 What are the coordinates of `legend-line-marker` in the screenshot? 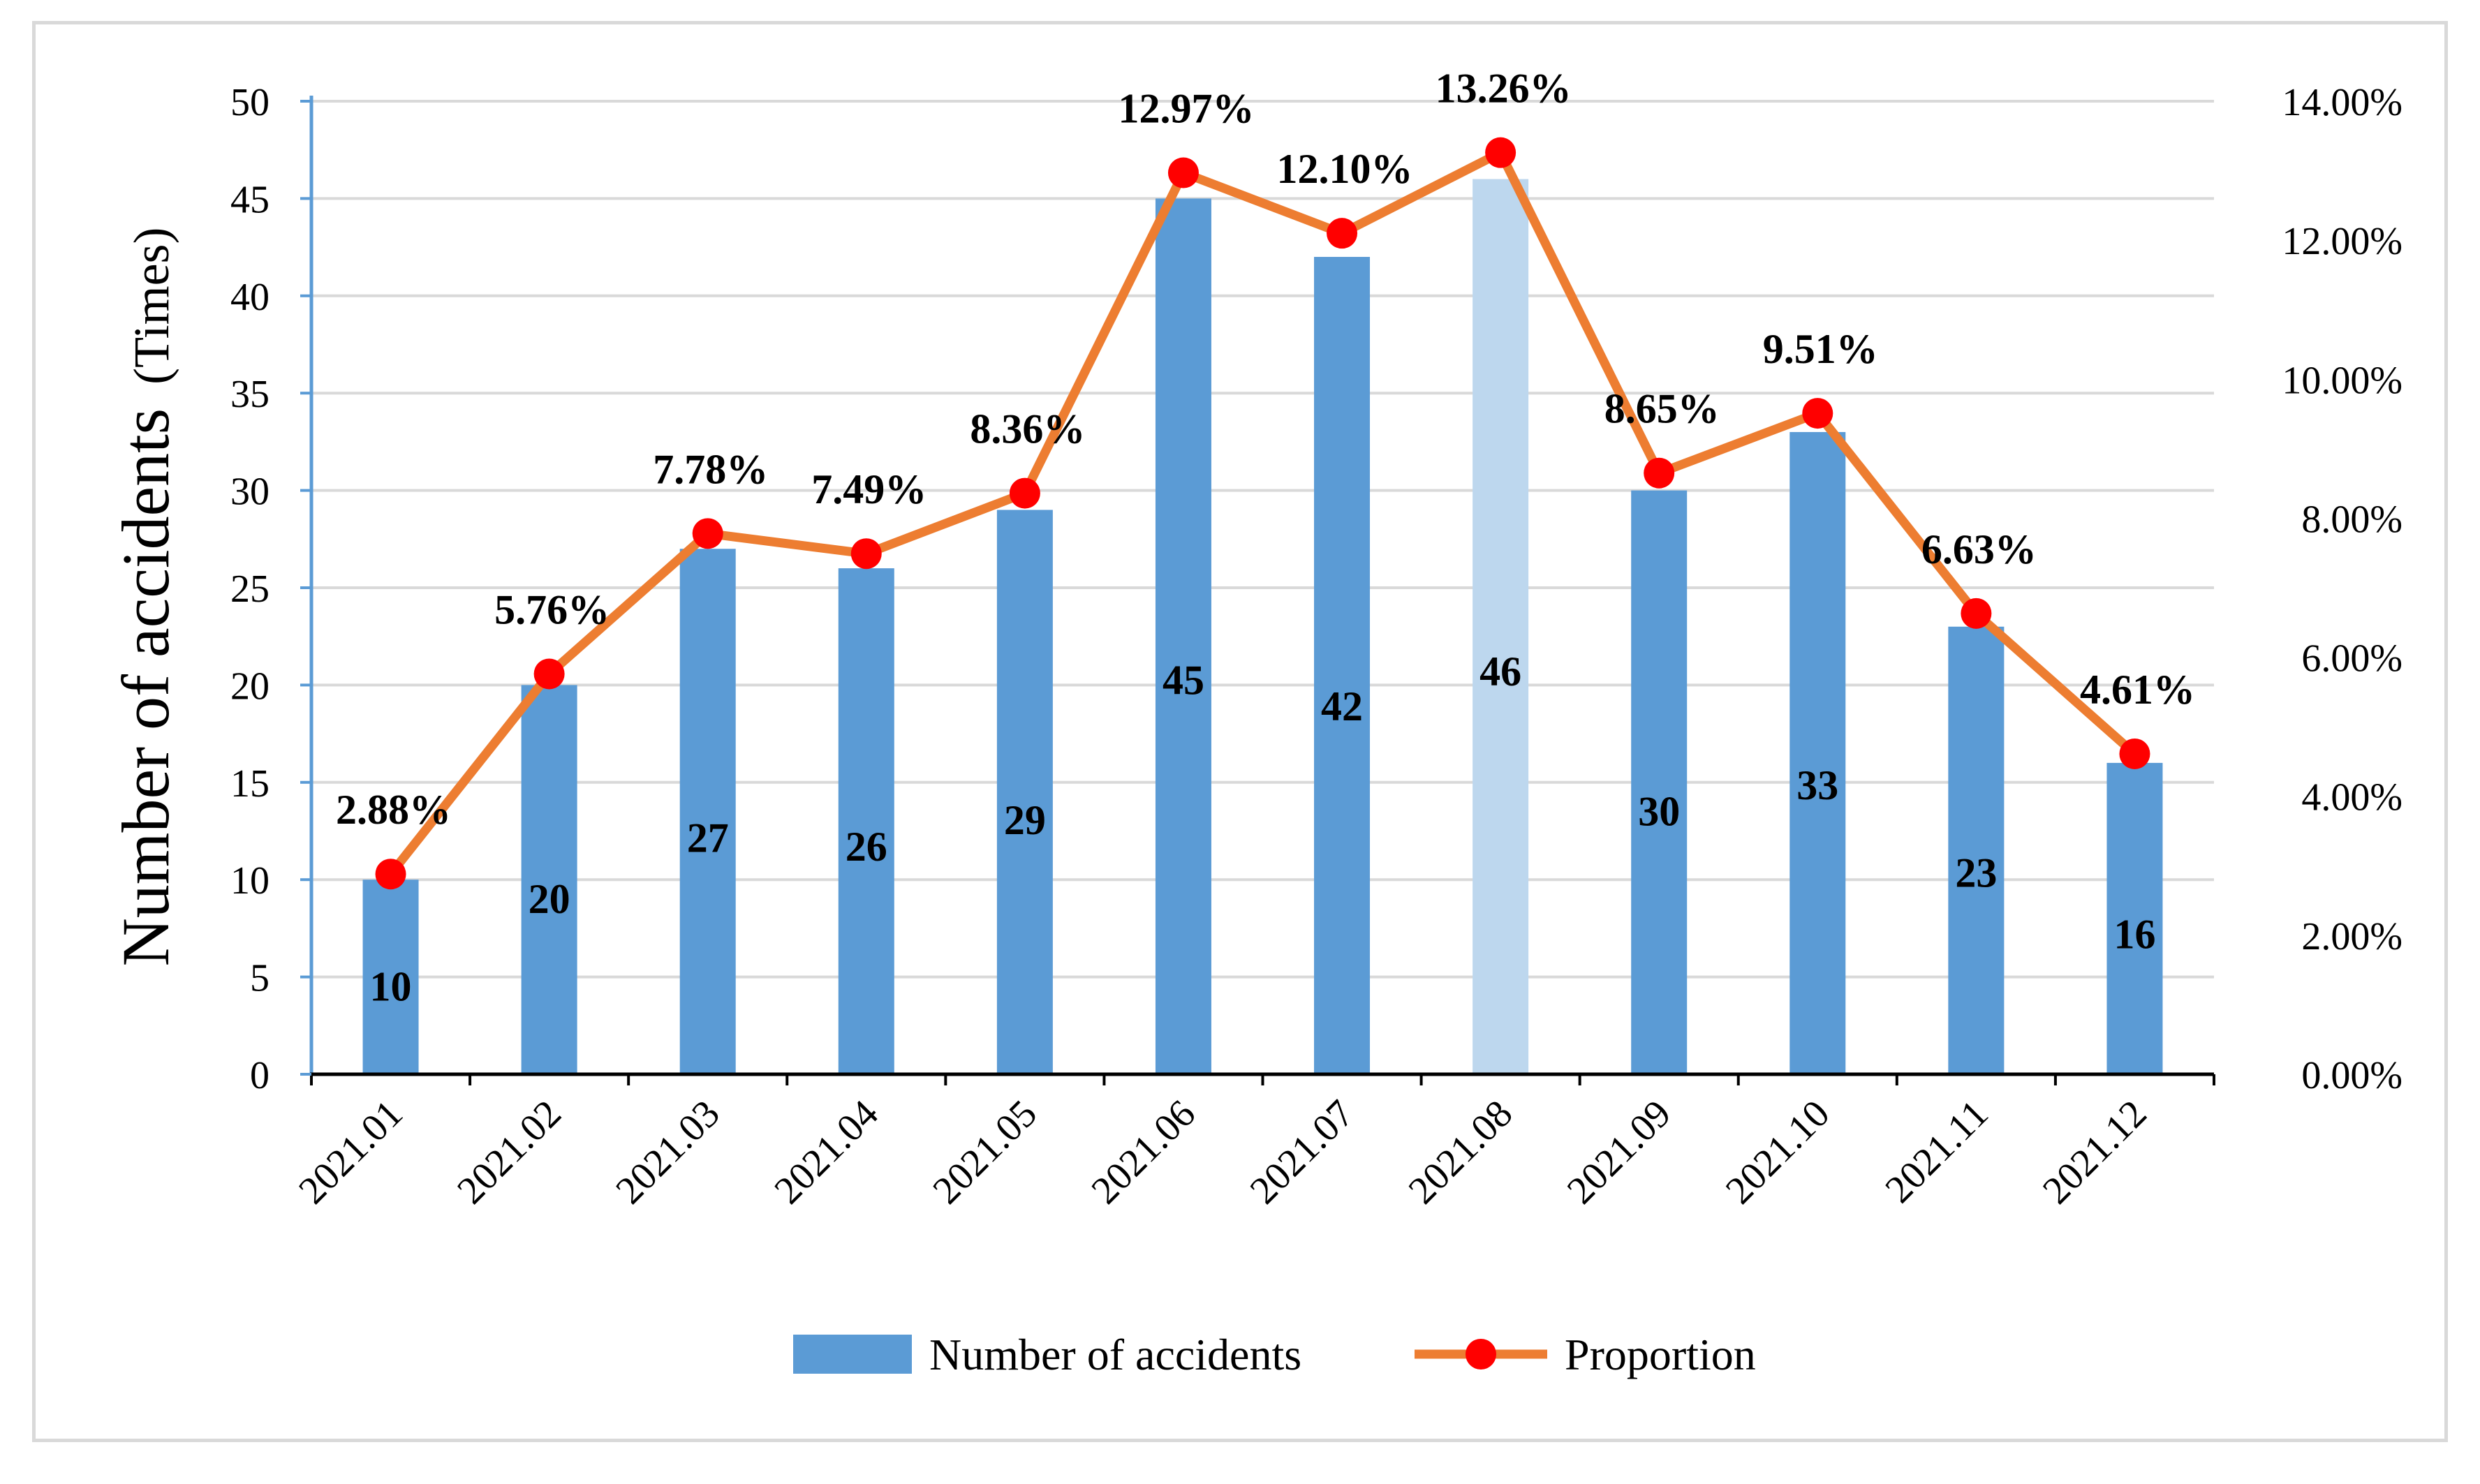 It's located at (1481, 1354).